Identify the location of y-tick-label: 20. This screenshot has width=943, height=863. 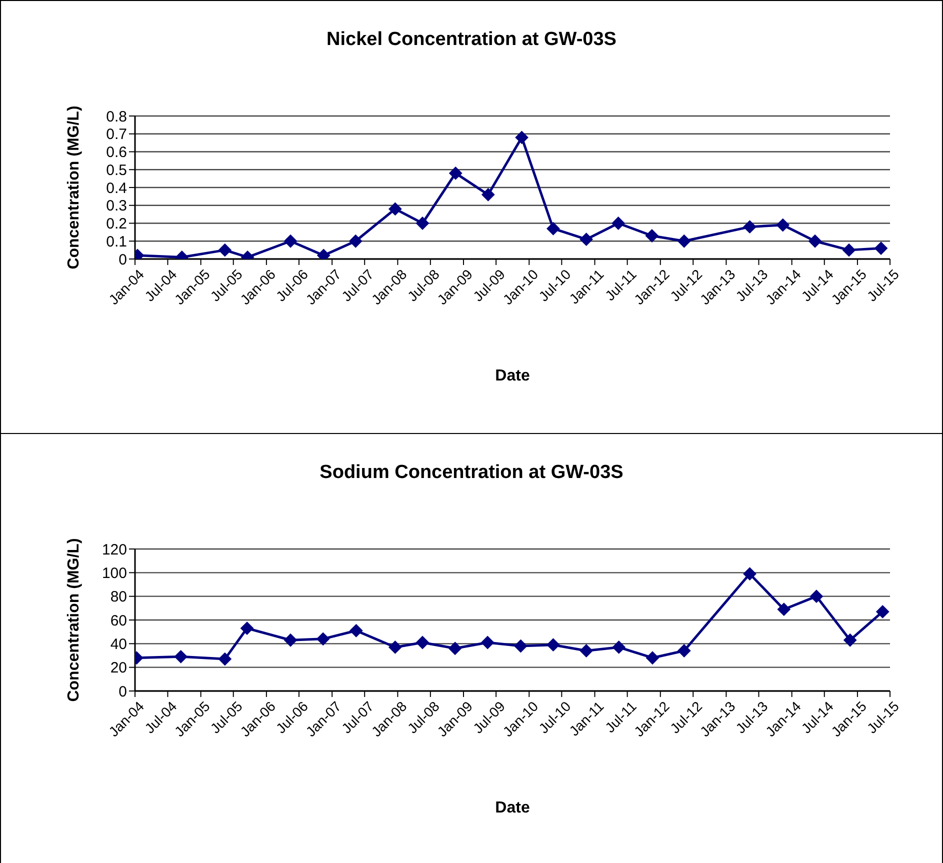
(118, 668).